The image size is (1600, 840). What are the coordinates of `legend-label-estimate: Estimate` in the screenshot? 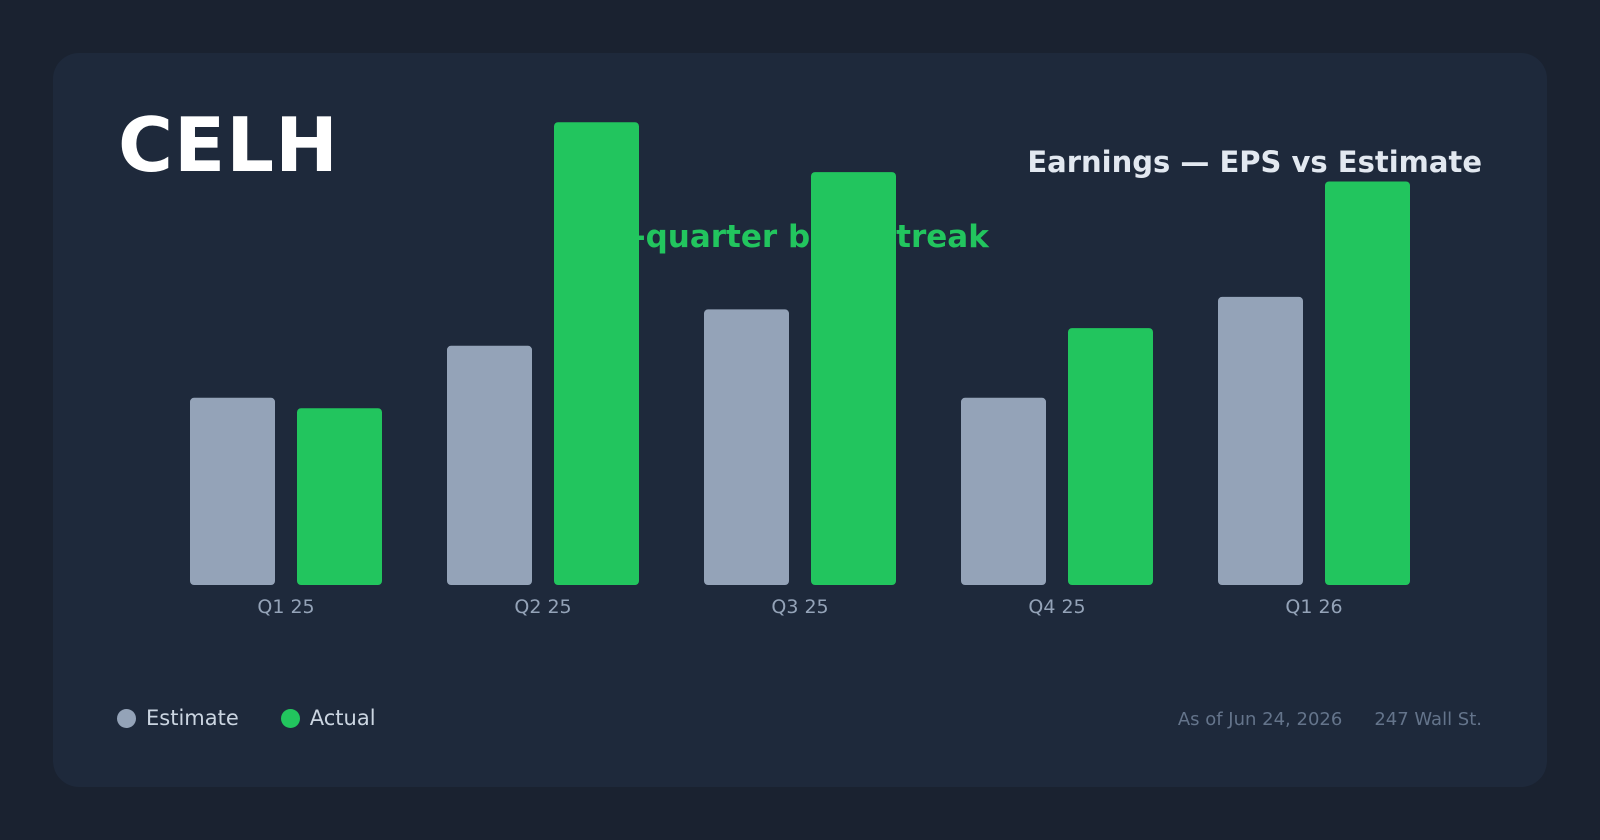 It's located at (192, 718).